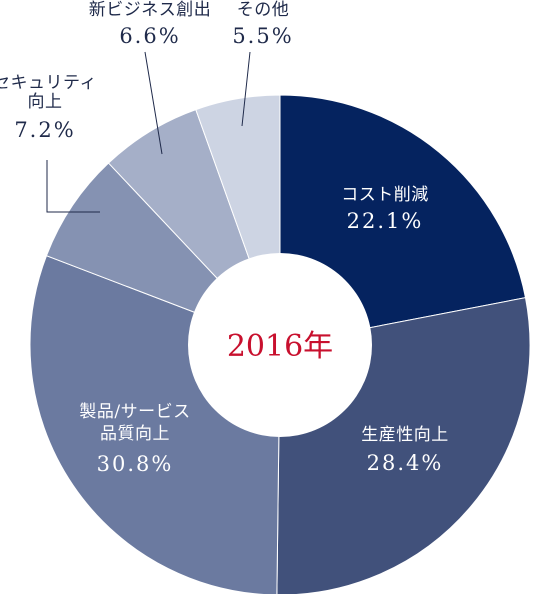 This screenshot has height=594, width=550. I want to click on center-hole, so click(280, 345).